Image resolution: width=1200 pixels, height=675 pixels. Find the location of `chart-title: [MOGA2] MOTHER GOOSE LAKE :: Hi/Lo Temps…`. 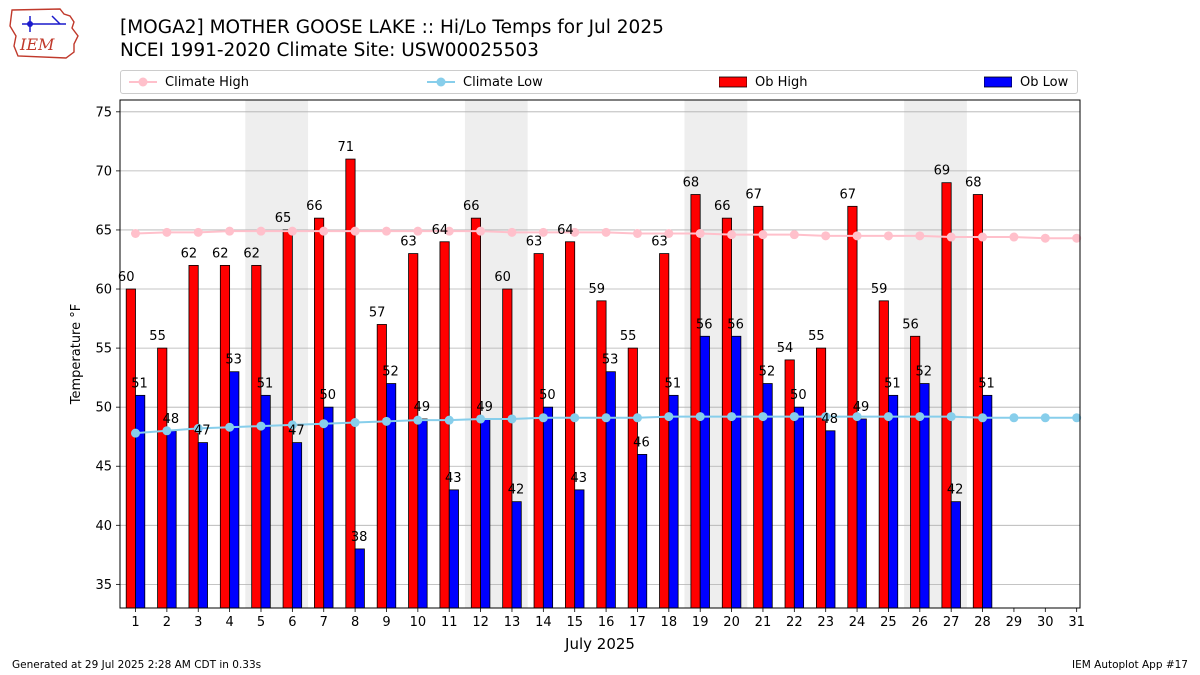

chart-title: [MOGA2] MOTHER GOOSE LAKE :: Hi/Lo Temps… is located at coordinates (392, 27).